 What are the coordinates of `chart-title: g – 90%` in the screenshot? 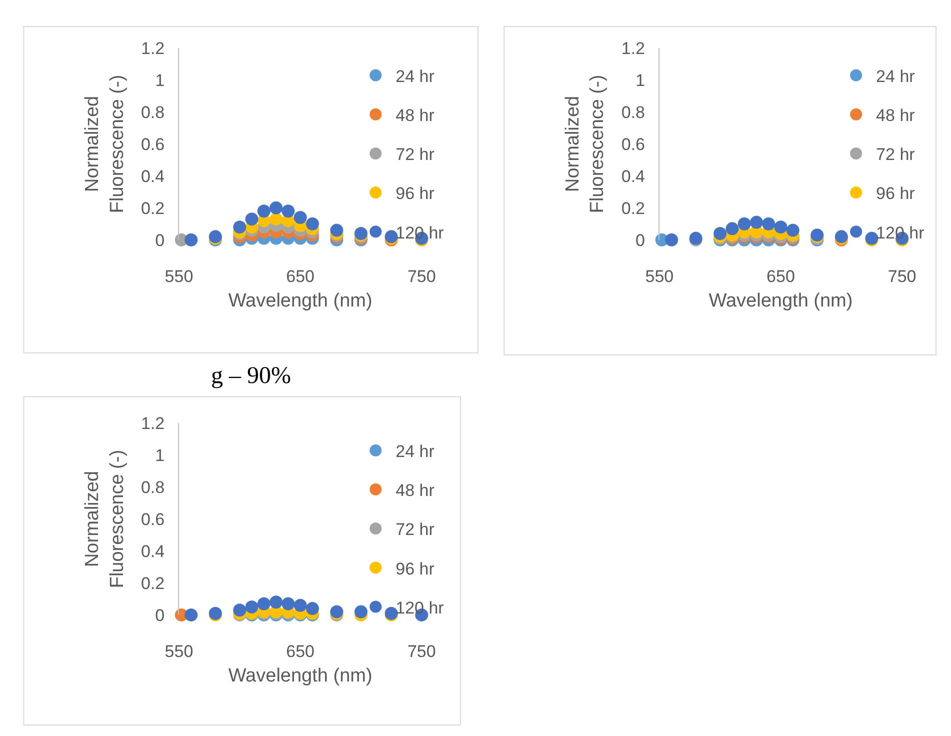 It's located at (251, 376).